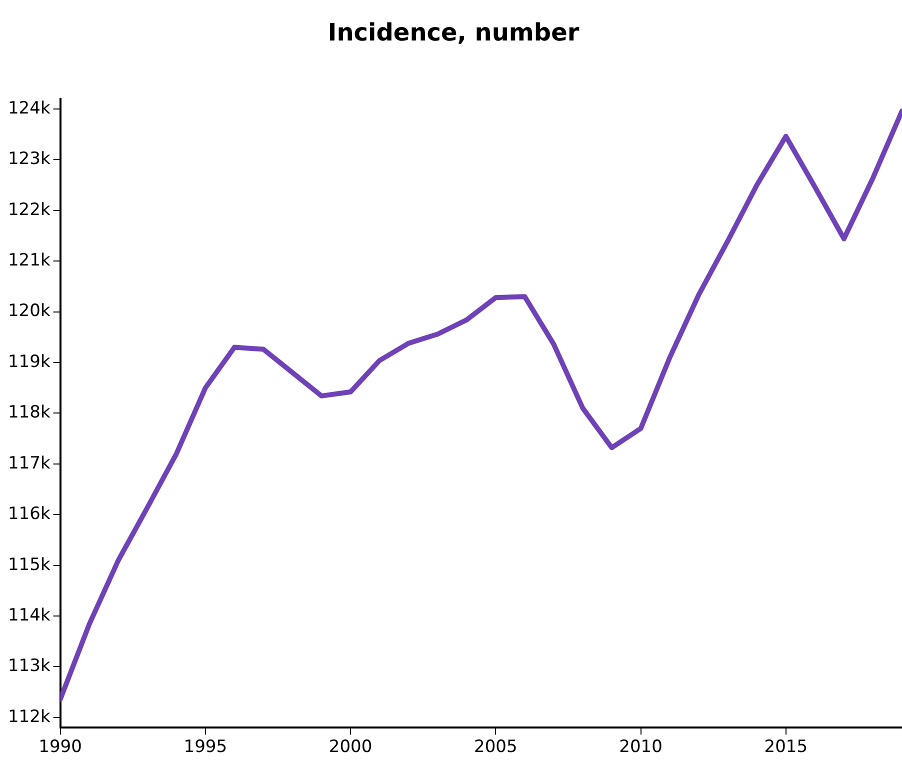  Describe the element at coordinates (29, 412) in the screenshot. I see `y-tick-label: 118k` at that location.